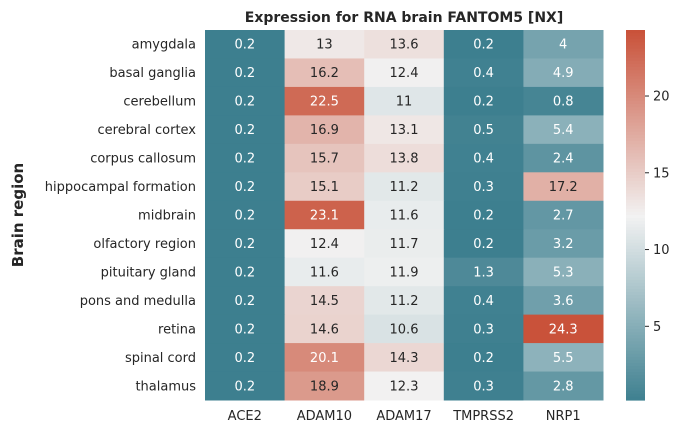 This screenshot has height=433, width=683. Describe the element at coordinates (657, 327) in the screenshot. I see `colorbar-tick-label: 5` at that location.